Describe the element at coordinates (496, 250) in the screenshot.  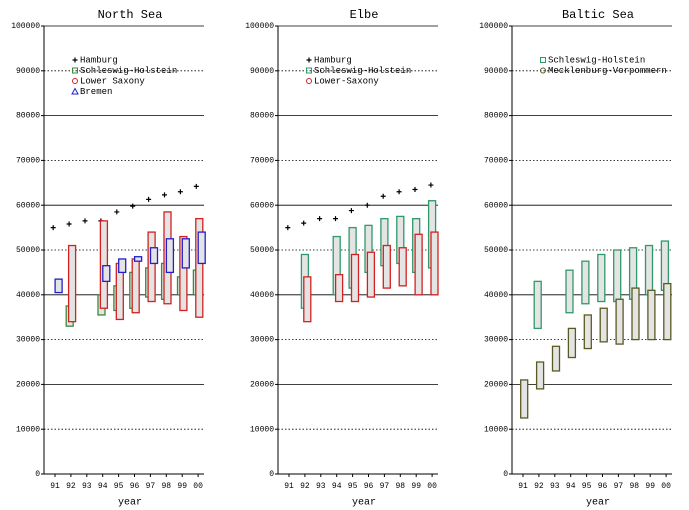
I see `y-tick-label: 50000` at that location.